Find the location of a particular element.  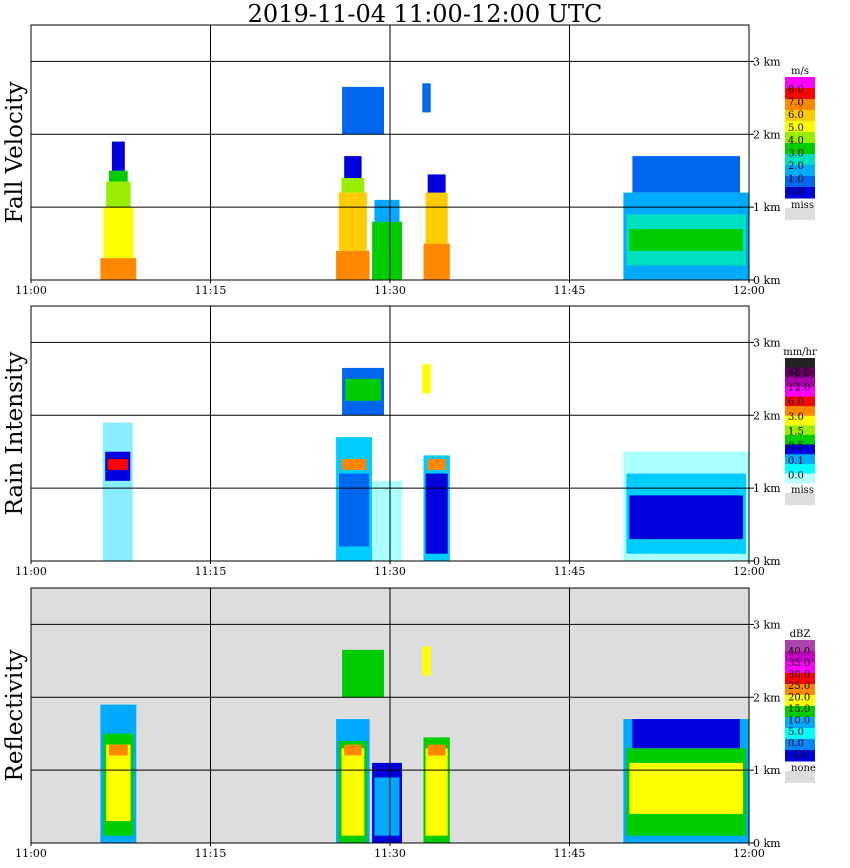

colorbar-label: 40.0 is located at coordinates (799, 652).